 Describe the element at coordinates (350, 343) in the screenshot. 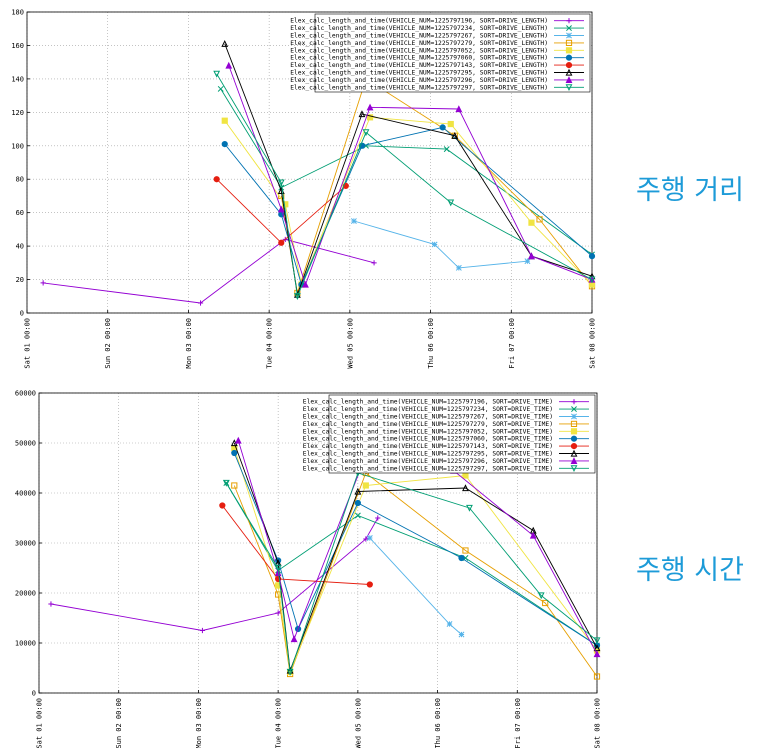

I see `x-tick-label: Wed 05 00:00` at that location.